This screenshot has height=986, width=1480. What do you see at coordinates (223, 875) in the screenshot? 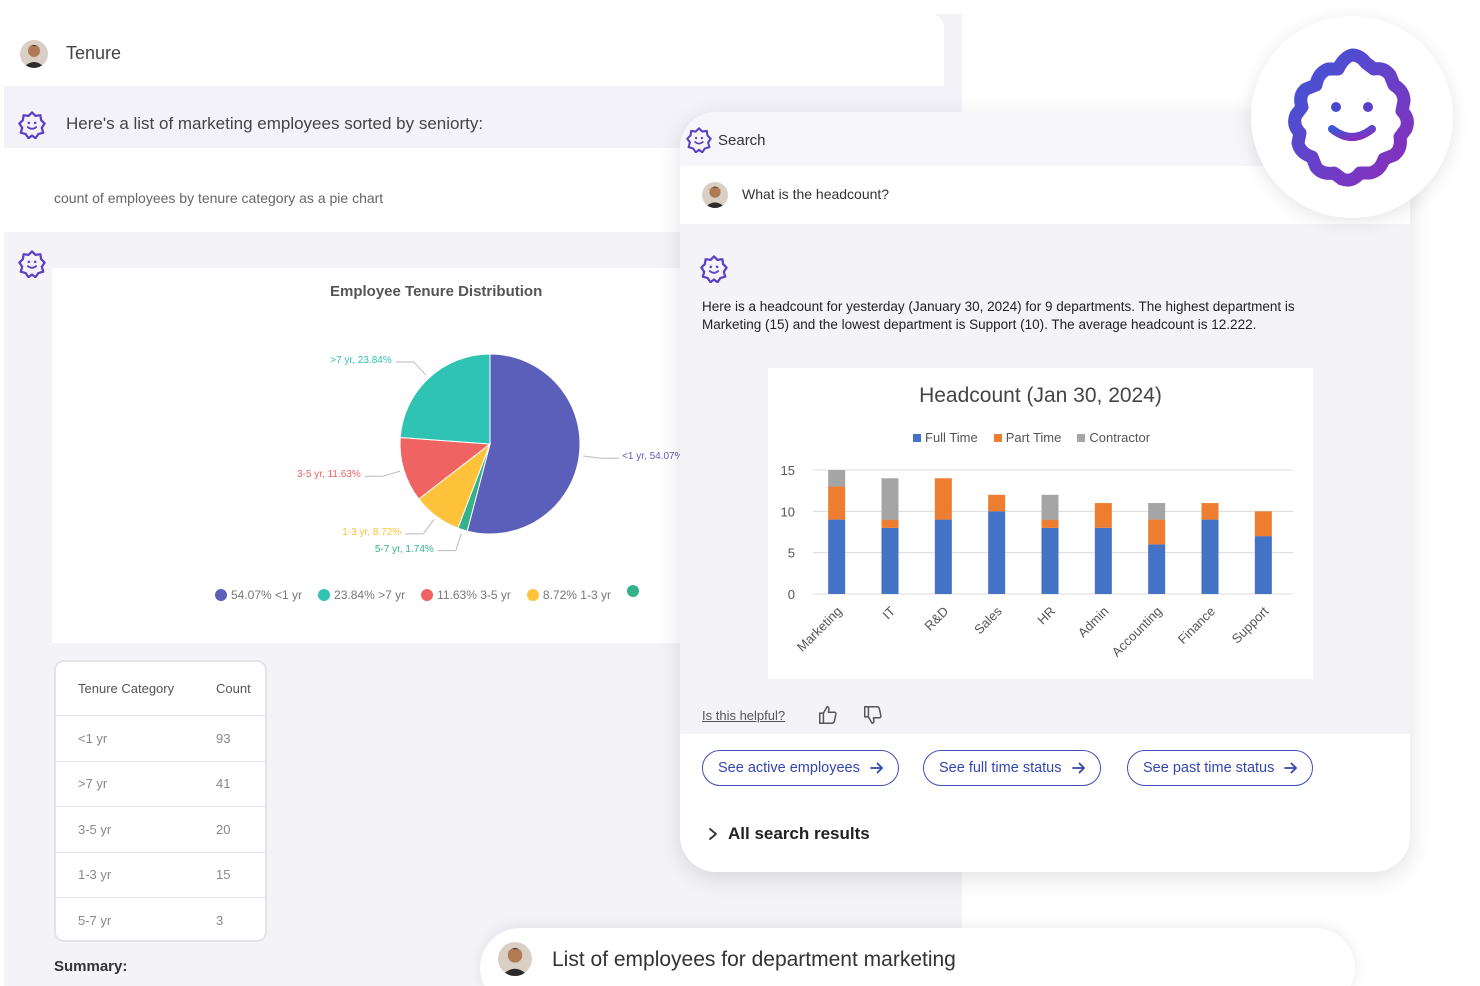
I see `cell-count: 15` at bounding box center [223, 875].